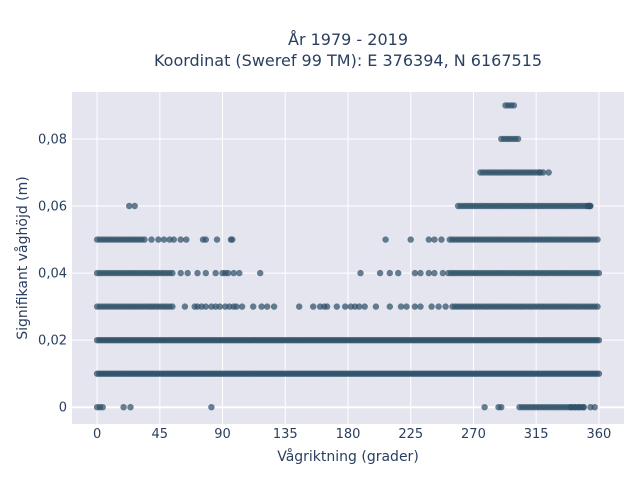 The width and height of the screenshot is (640, 480). Describe the element at coordinates (410, 434) in the screenshot. I see `x-tick-label: 225` at that location.